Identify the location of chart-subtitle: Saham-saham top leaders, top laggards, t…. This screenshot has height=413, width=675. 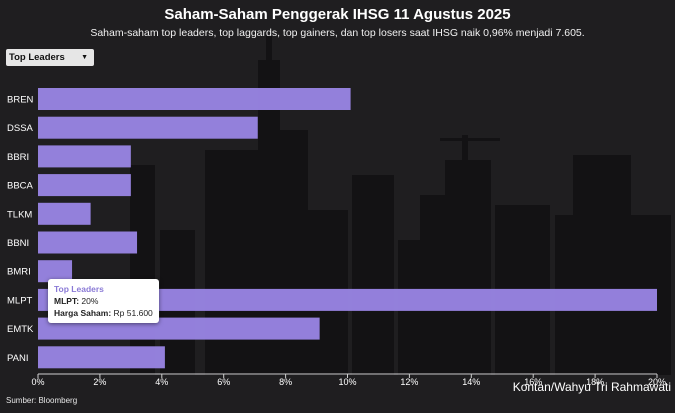
(337, 33).